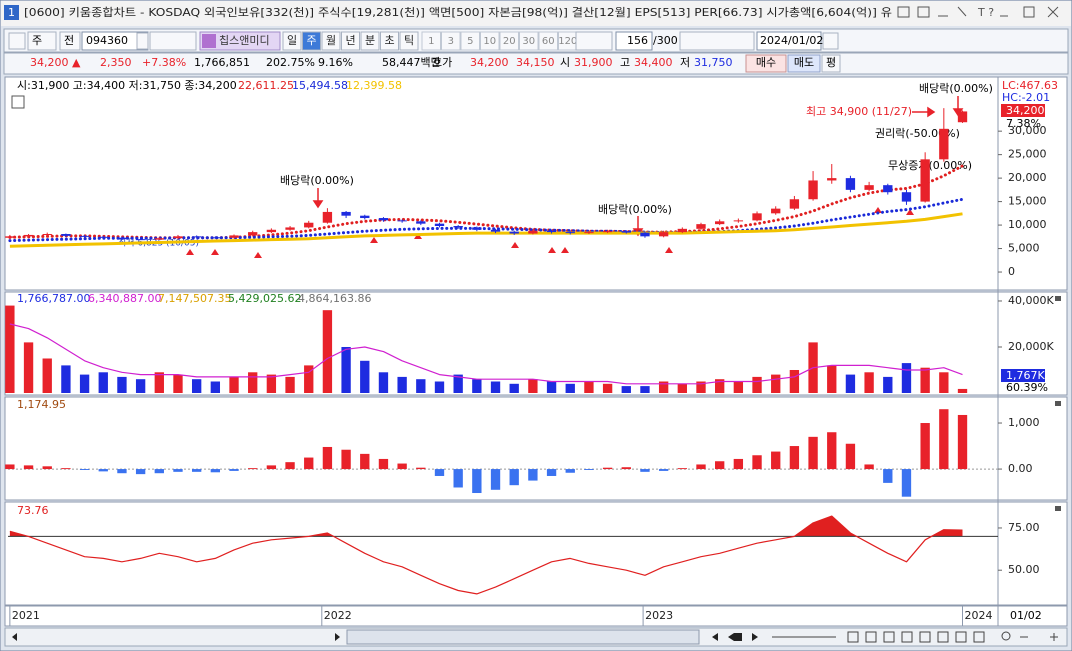  Describe the element at coordinates (625, 62) in the screenshot. I see `high-label: 고` at that location.